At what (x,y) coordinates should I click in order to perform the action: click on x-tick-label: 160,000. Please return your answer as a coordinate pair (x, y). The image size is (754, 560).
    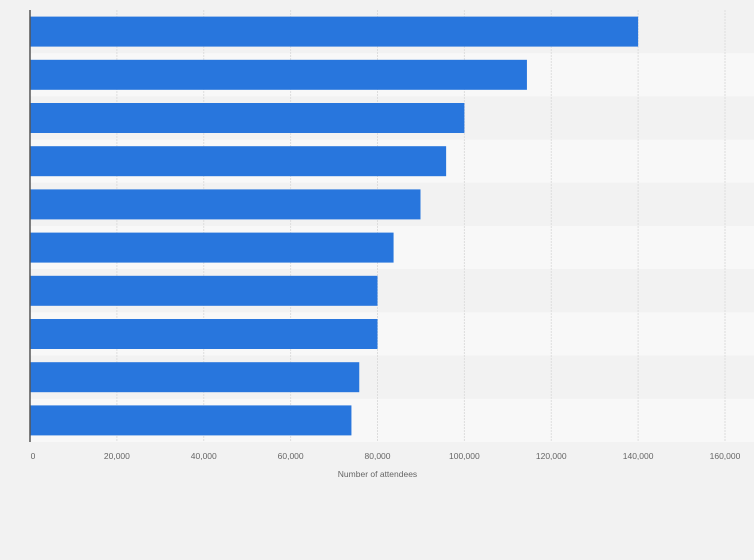
    Looking at the image, I should click on (725, 456).